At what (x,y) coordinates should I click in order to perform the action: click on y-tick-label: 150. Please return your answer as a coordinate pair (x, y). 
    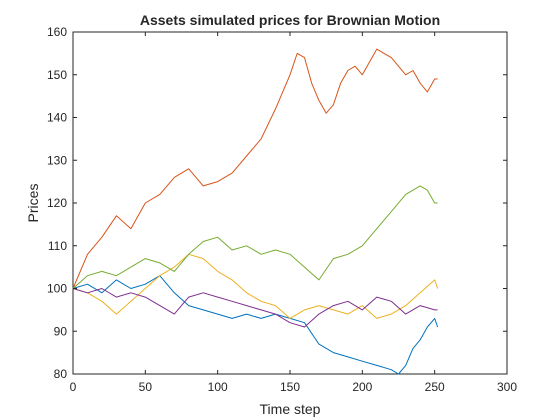
    Looking at the image, I should click on (57, 75).